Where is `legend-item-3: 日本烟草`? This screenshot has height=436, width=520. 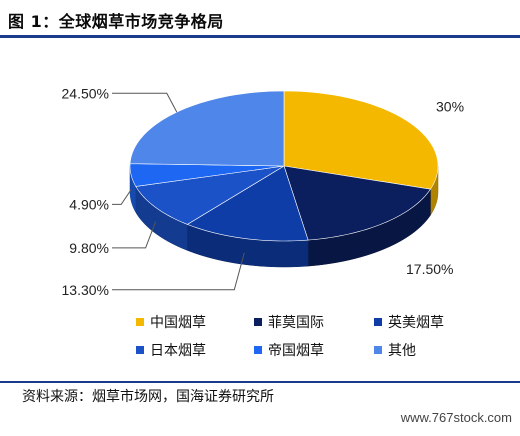
legend-item-3: 日本烟草 is located at coordinates (195, 350).